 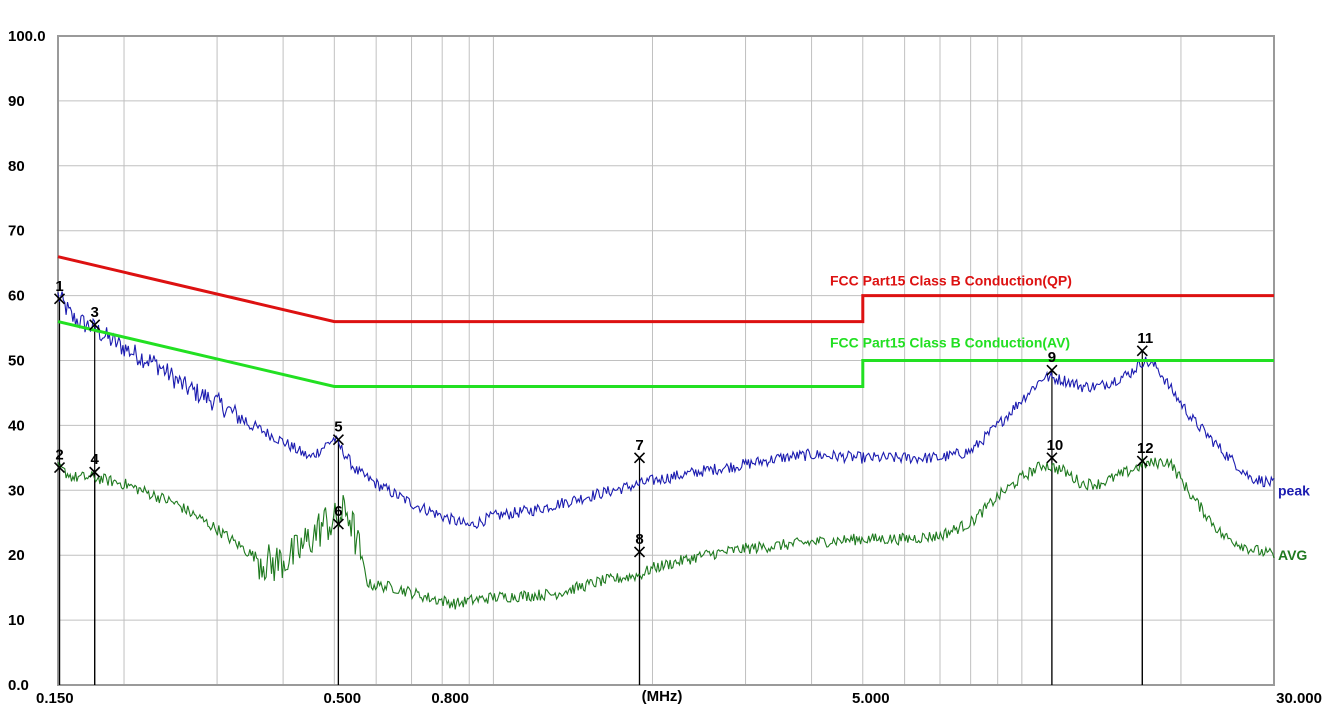 What do you see at coordinates (16, 166) in the screenshot?
I see `y-tick-label: 80` at bounding box center [16, 166].